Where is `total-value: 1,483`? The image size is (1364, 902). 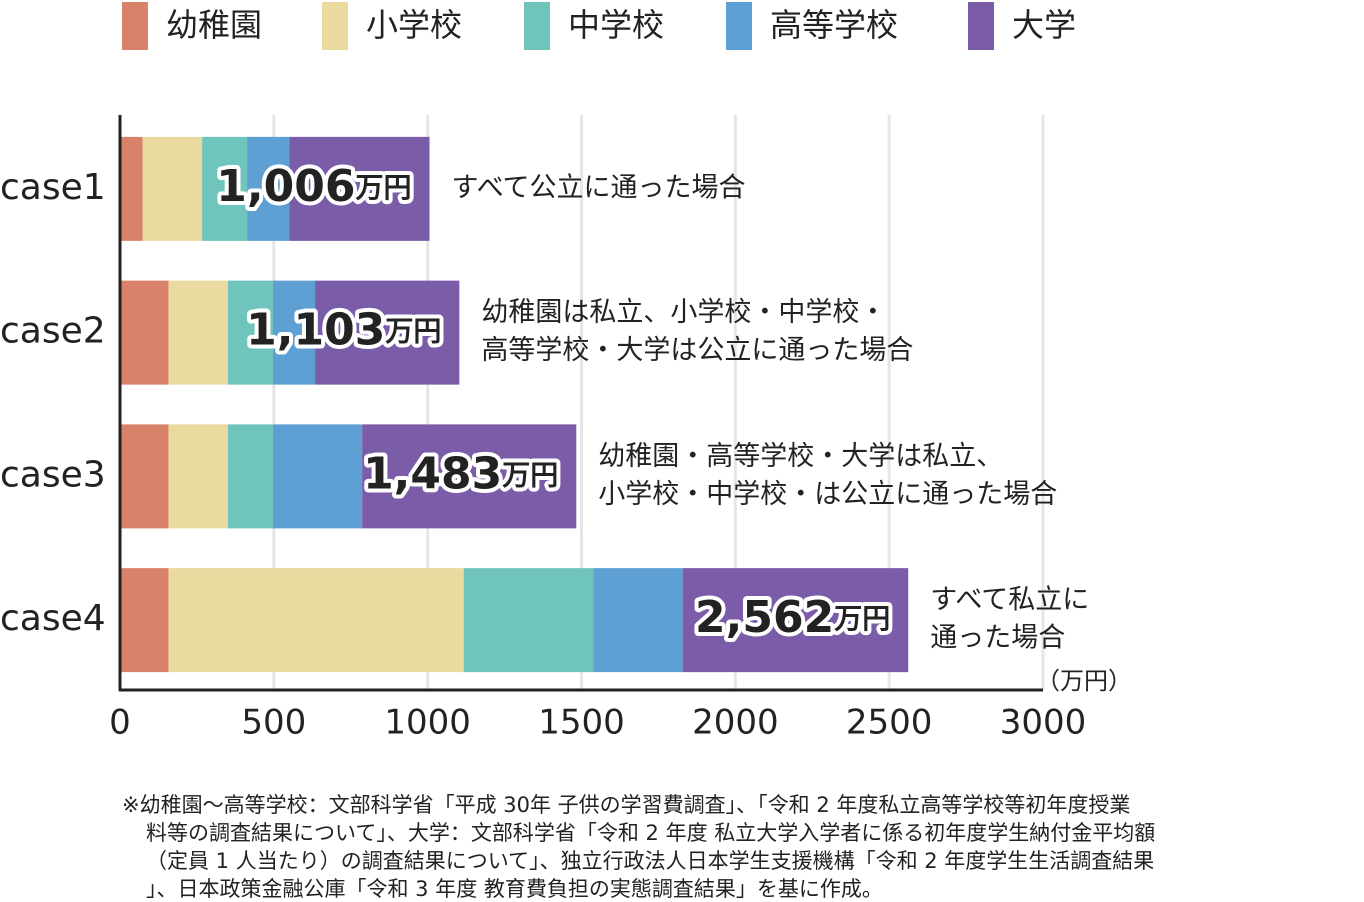
total-value: 1,483 is located at coordinates (432, 473).